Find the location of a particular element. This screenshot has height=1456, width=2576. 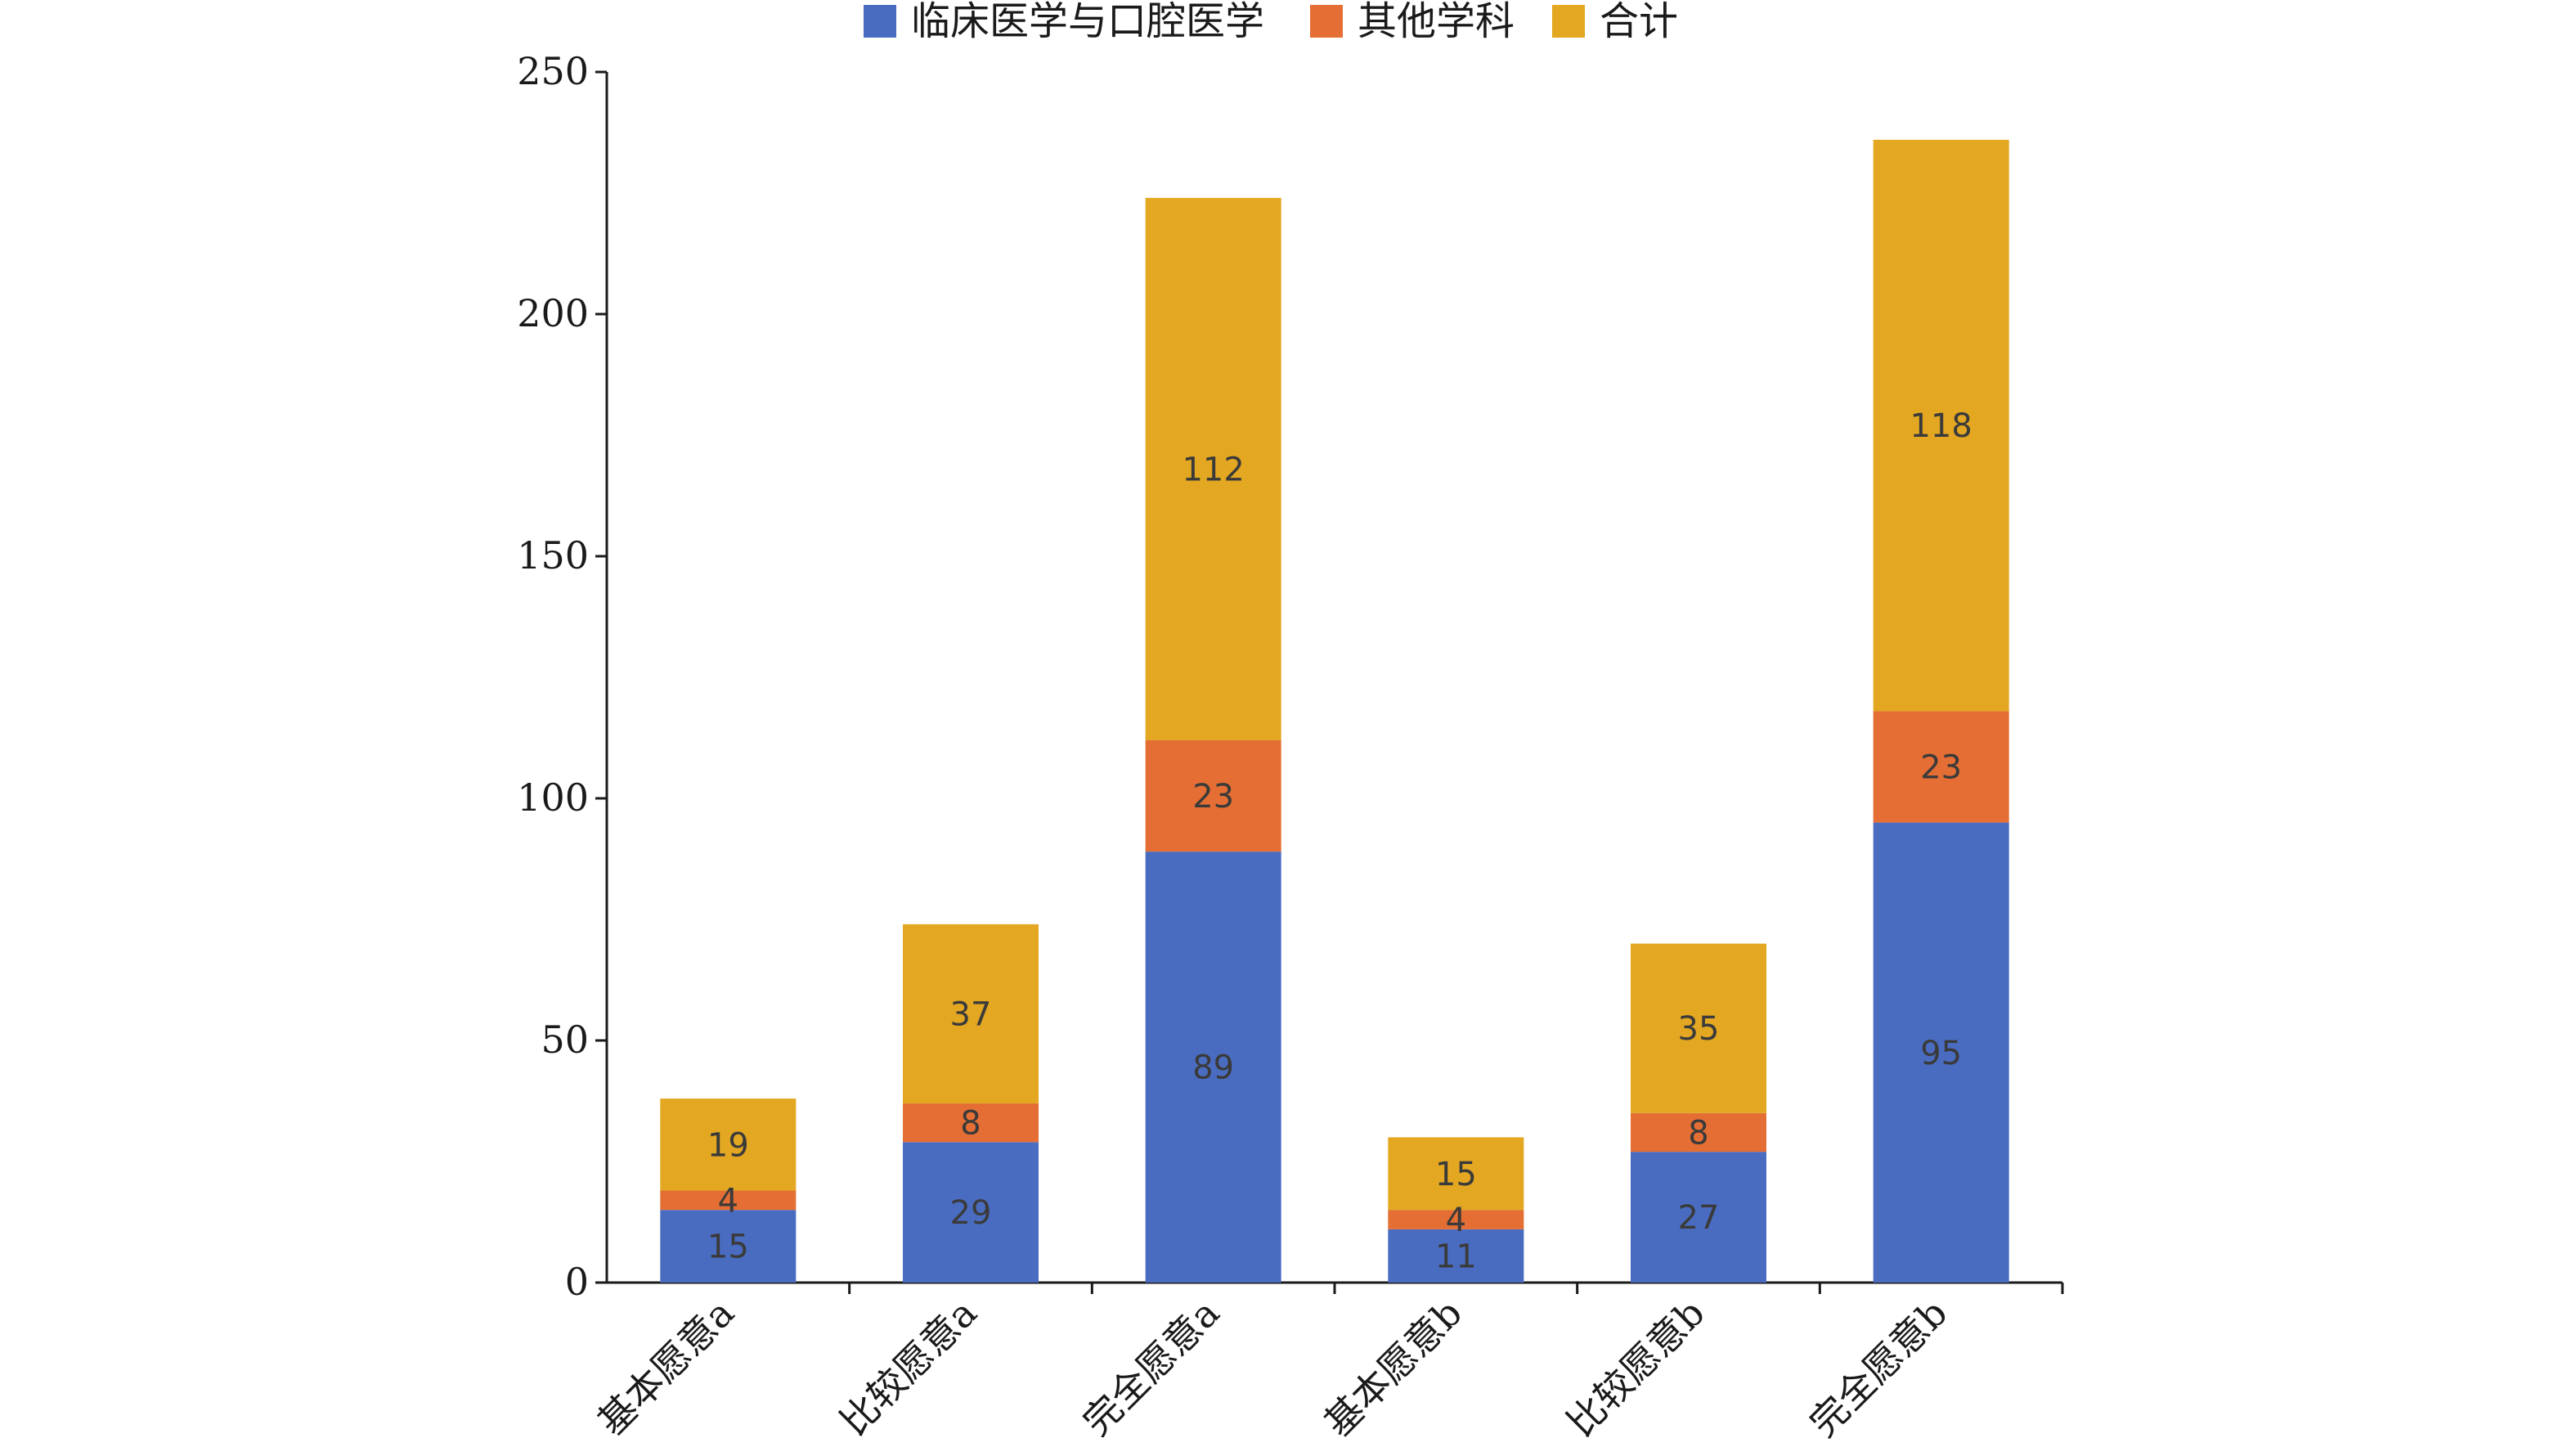

data-label: 29 is located at coordinates (971, 1213).